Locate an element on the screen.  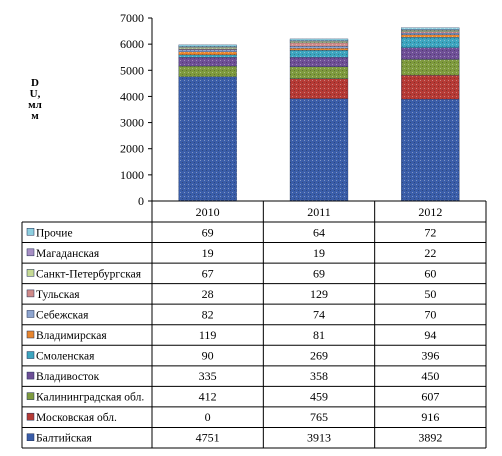
y-tick-label: 2000 is located at coordinates (132, 149).